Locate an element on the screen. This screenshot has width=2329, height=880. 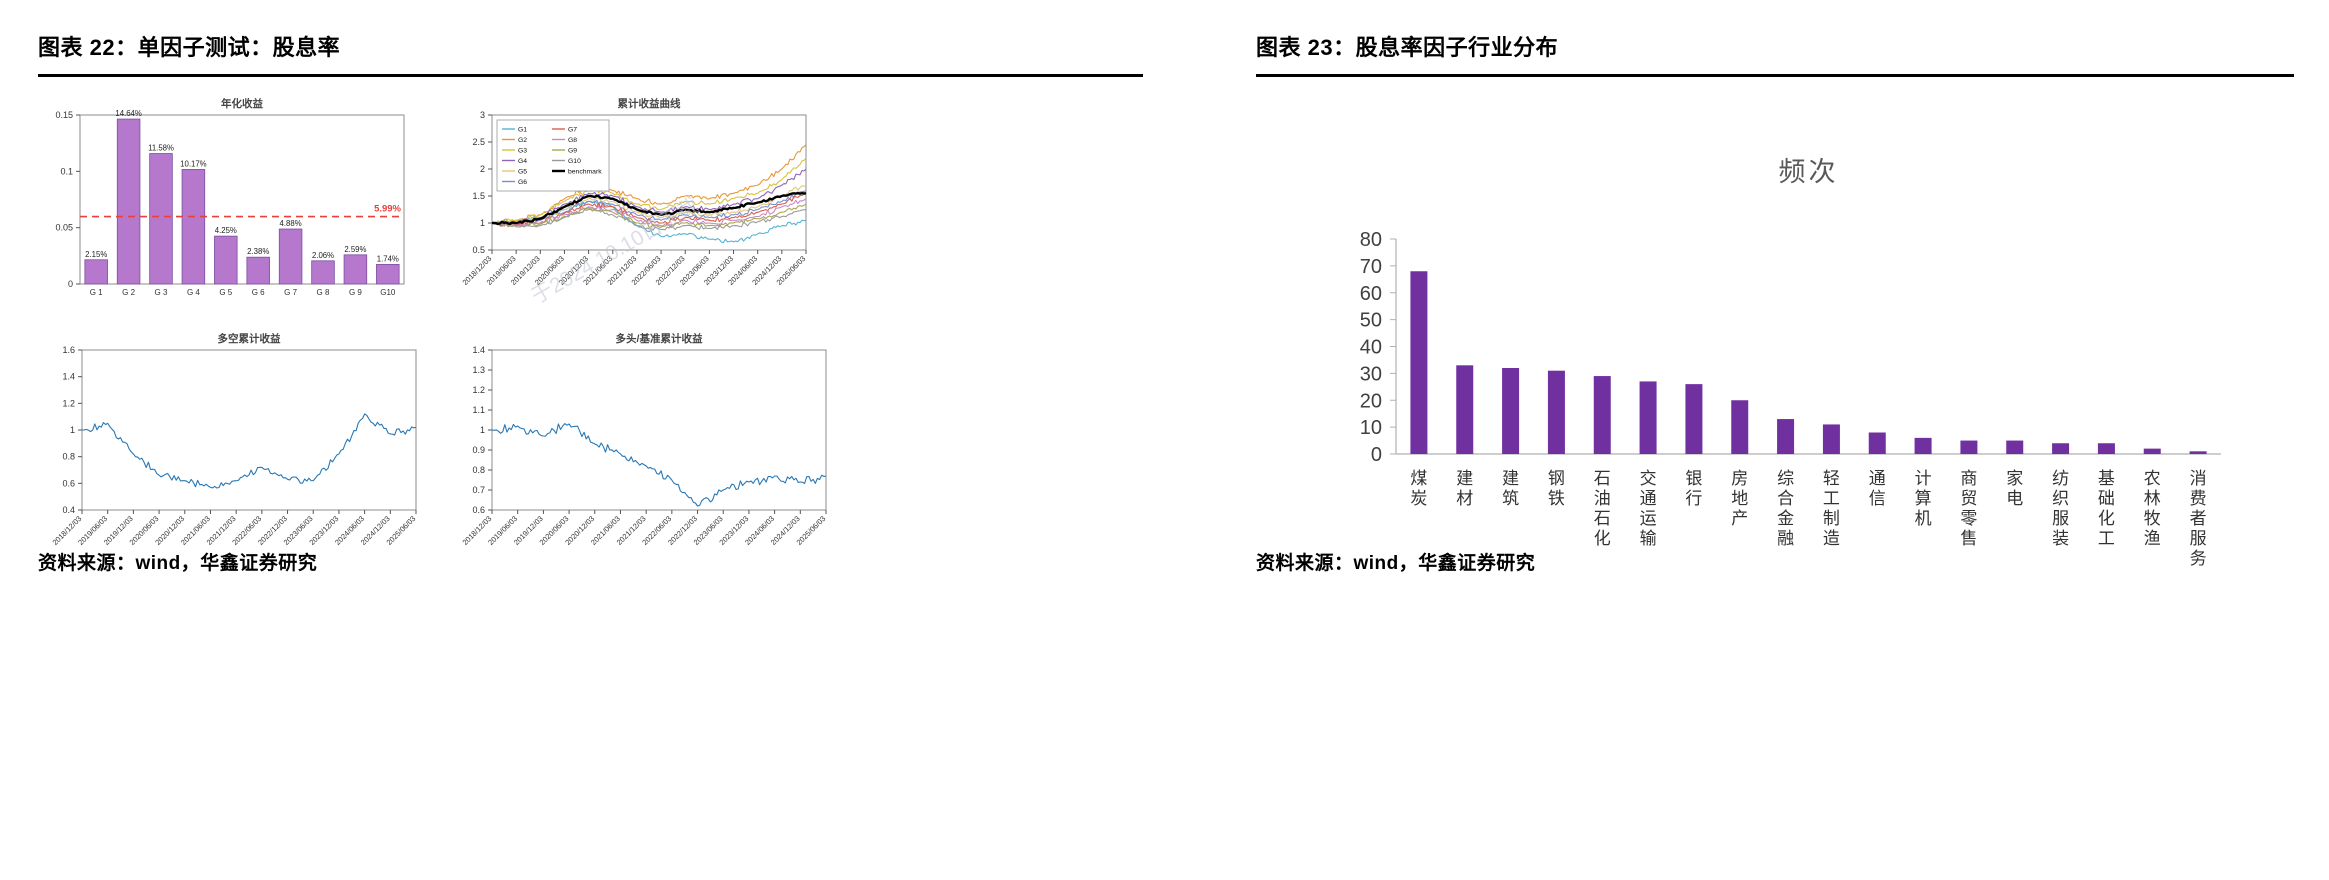
svg-text: 建筑 is located at coordinates (1510, 488).